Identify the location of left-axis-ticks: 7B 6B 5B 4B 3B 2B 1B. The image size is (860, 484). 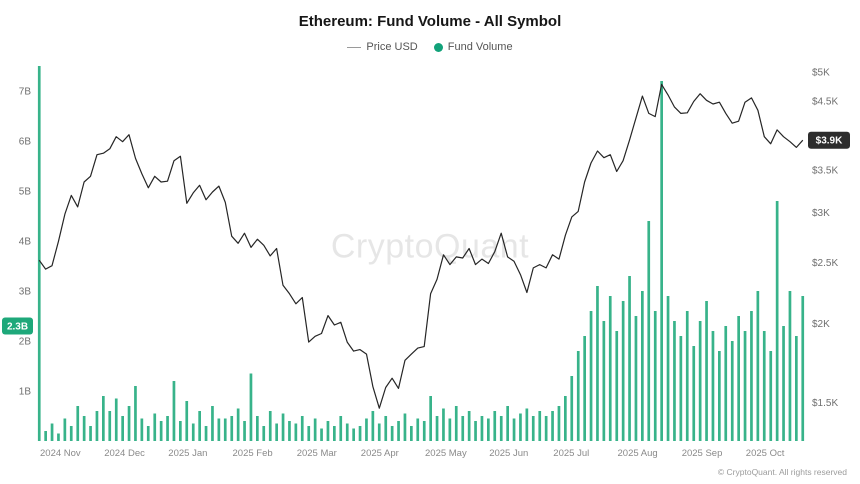
(25, 242).